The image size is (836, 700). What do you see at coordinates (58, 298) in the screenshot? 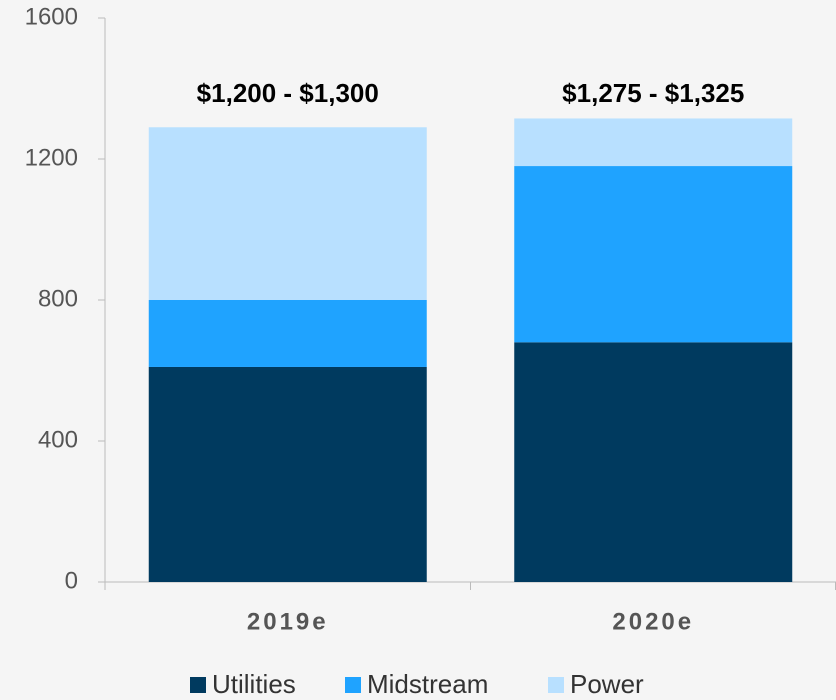
I see `y-tick-label: 800` at bounding box center [58, 298].